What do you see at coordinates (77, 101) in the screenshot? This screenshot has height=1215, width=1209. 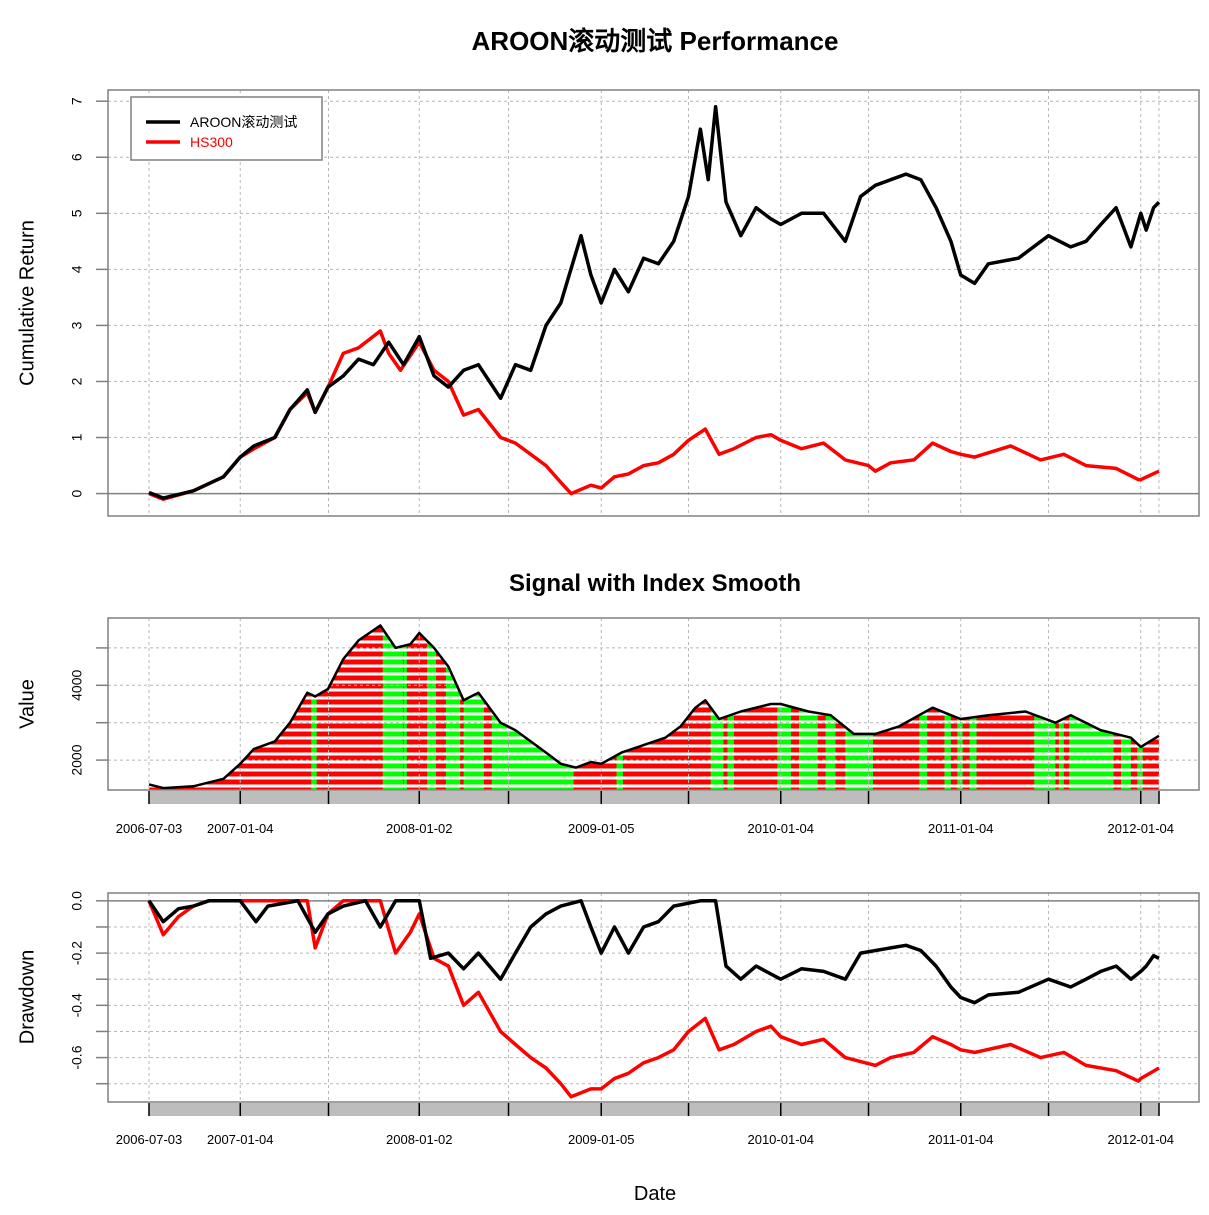 I see `y-tick-label: 7` at bounding box center [77, 101].